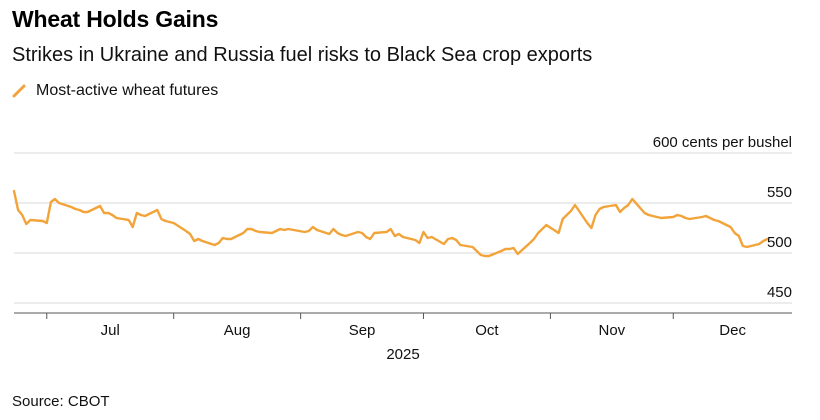 Image resolution: width=820 pixels, height=420 pixels. I want to click on legend: Most-active wheat futures, so click(115, 91).